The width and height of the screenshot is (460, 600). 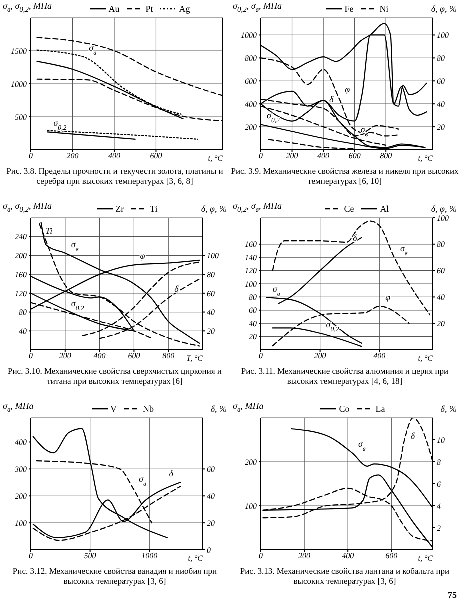 I want to click on legend-label: Zr, so click(x=120, y=209).